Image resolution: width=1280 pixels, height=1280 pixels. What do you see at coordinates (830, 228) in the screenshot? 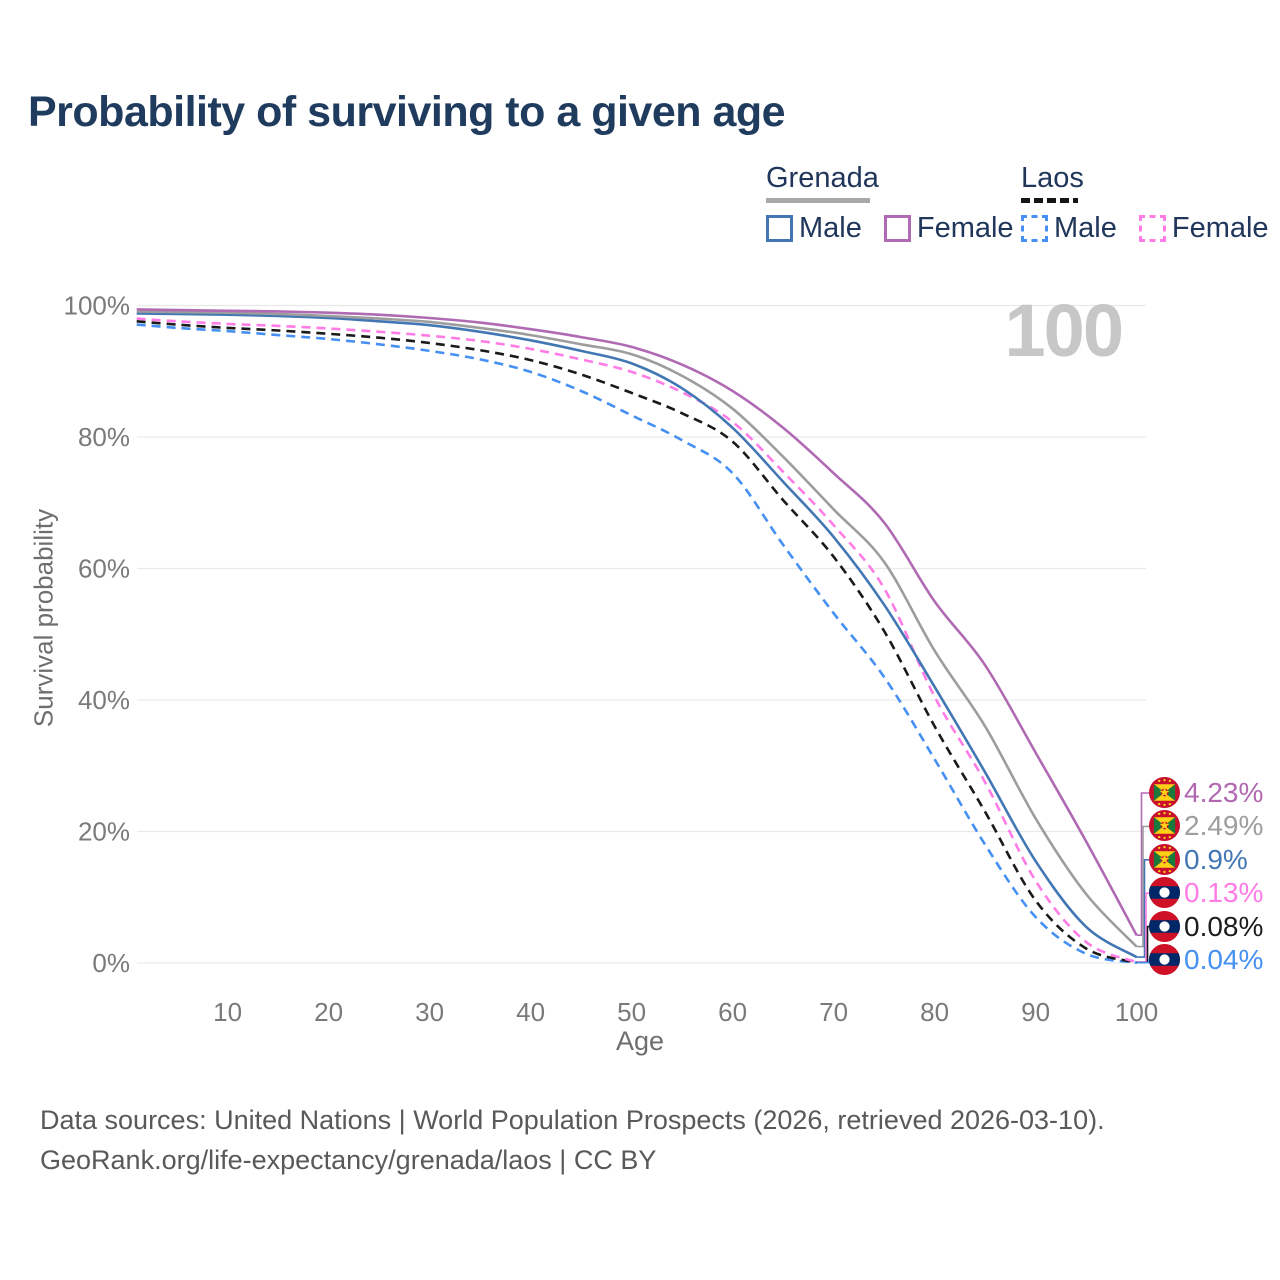
I see `legend-label-grenada-male: Male` at bounding box center [830, 228].